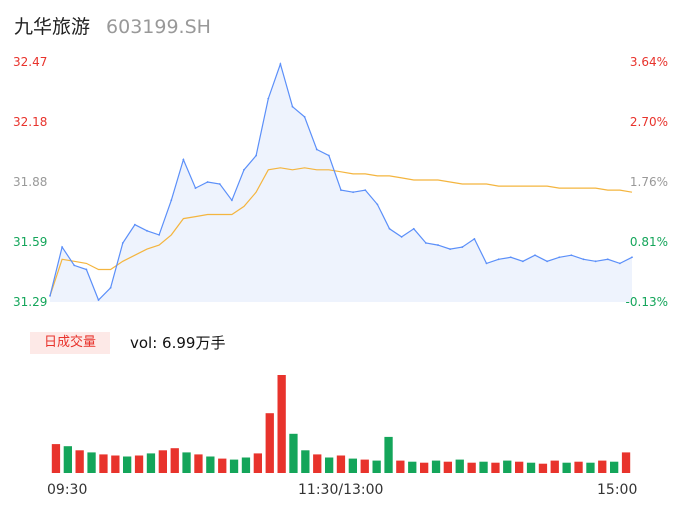 The width and height of the screenshot is (686, 524). I want to click on price-tick-label: 31.29, so click(30, 302).